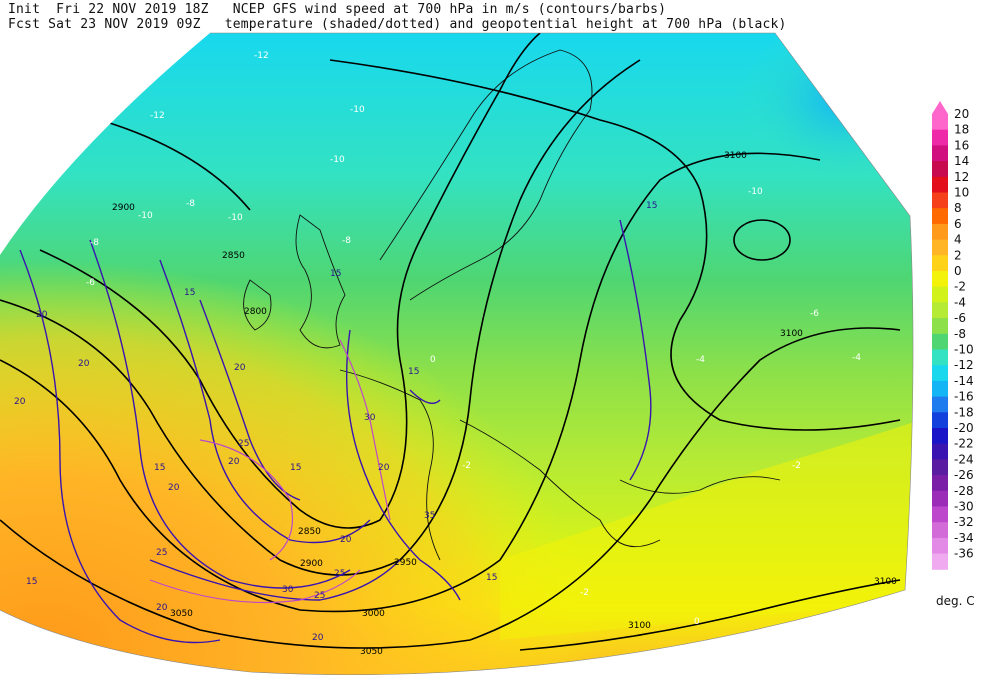  What do you see at coordinates (707, 530) in the screenshot?
I see `warm-sector-southeast` at bounding box center [707, 530].